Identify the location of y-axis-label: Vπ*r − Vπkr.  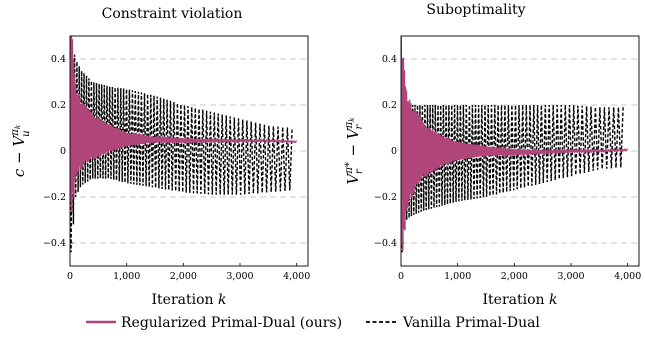
(354, 151).